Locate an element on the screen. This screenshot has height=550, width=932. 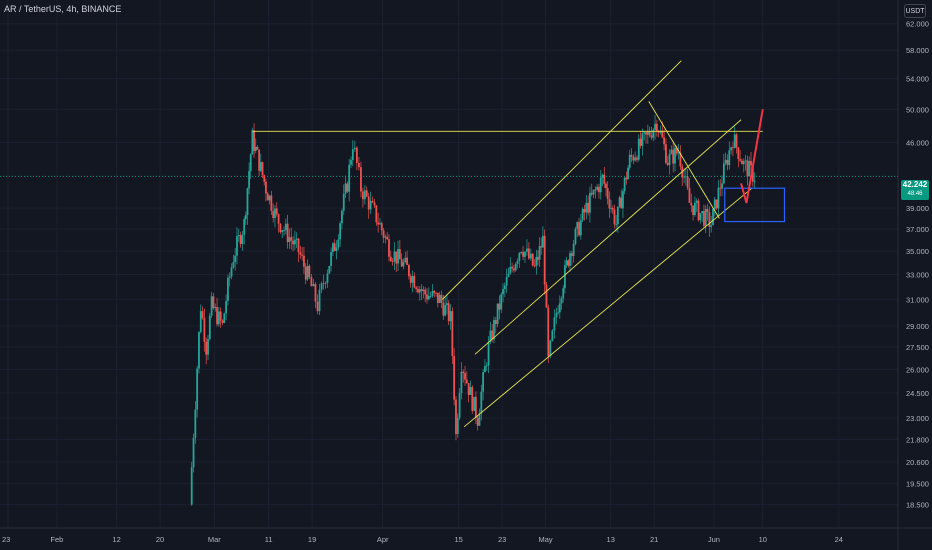
price-tick: 29.000 is located at coordinates (917, 326).